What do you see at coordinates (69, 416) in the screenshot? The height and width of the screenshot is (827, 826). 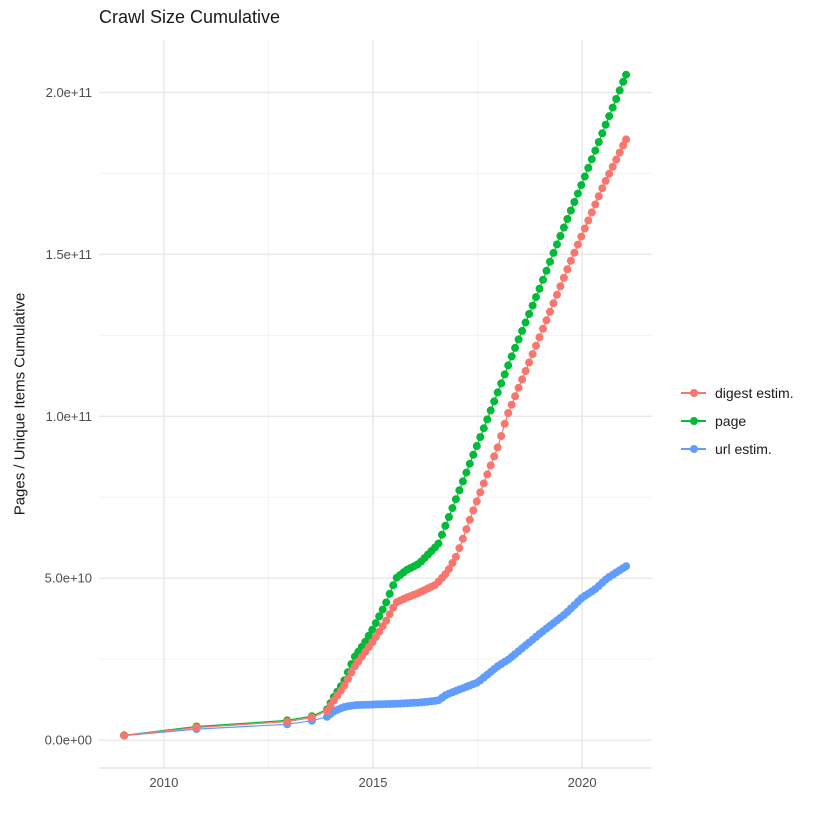 I see `y-axis-tick-label: 1.0e+11` at bounding box center [69, 416].